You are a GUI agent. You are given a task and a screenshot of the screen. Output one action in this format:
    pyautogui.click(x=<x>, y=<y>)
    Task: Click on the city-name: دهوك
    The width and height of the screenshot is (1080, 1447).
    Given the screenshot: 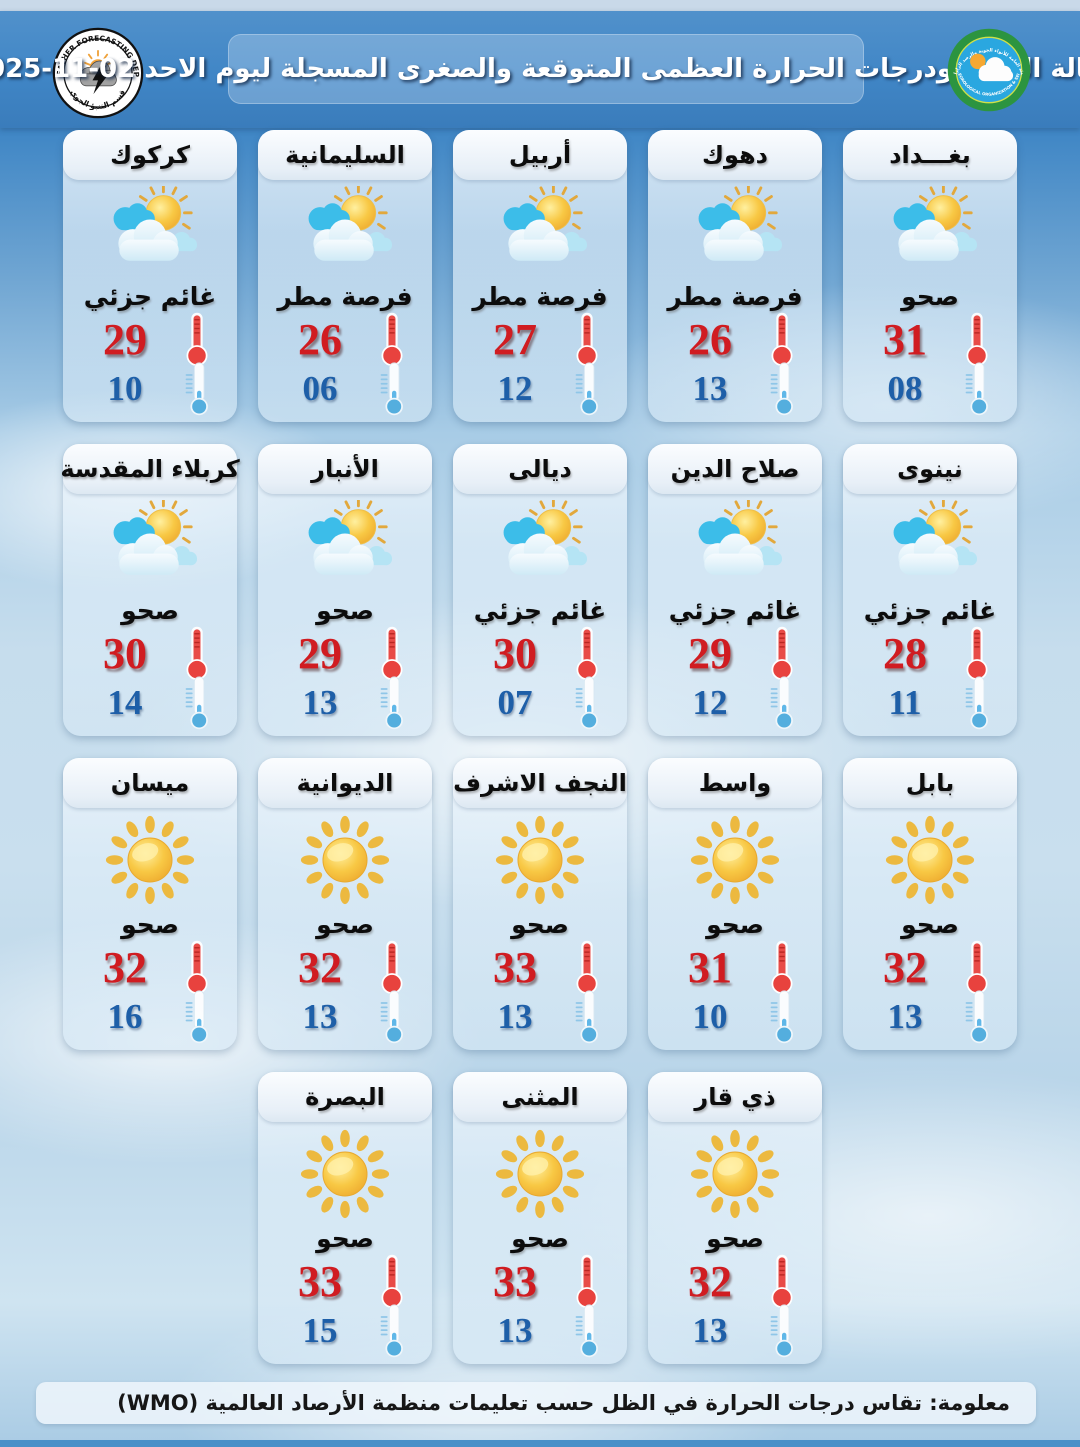 What is the action you would take?
    pyautogui.click(x=735, y=155)
    